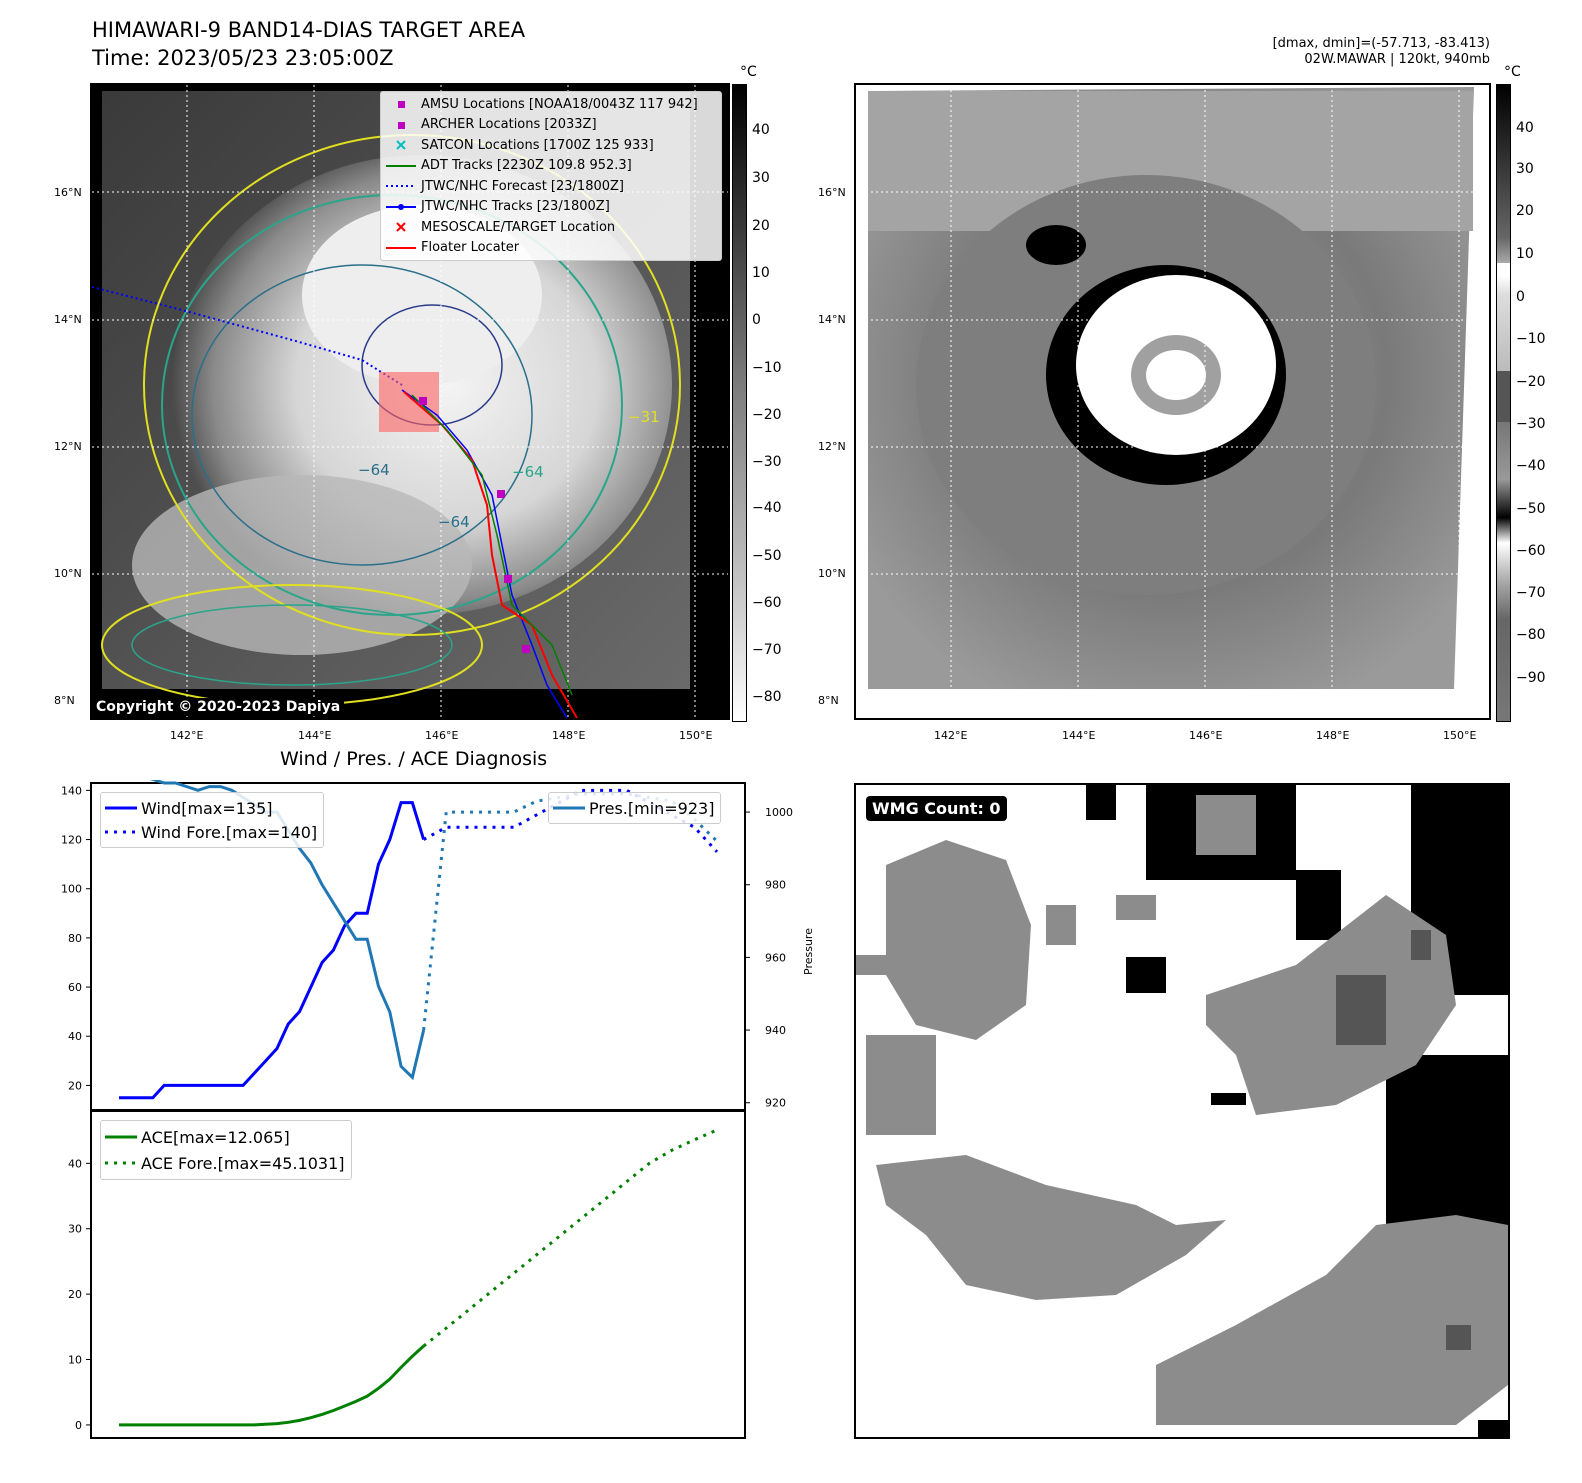 This screenshot has height=1483, width=1582. Describe the element at coordinates (828, 700) in the screenshot. I see `lat-label: 8°N` at that location.